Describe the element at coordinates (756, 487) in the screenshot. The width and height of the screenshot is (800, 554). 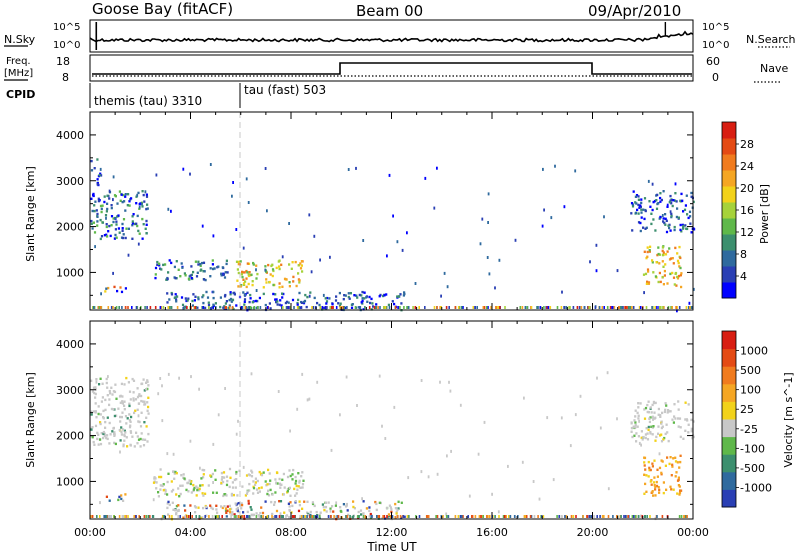
I see `colorbar-tick-label: -1000` at that location.